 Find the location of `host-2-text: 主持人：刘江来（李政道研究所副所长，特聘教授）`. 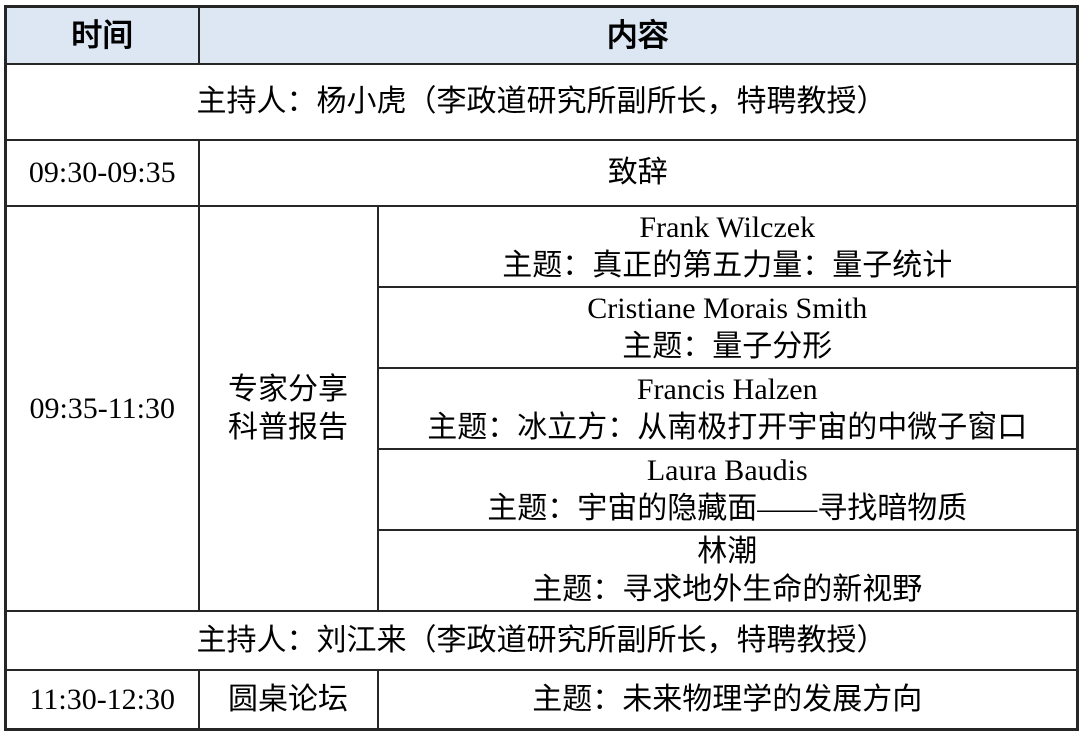

host-2-text: 主持人：刘江来（李政道研究所副所长，特聘教授） is located at coordinates (541, 640).